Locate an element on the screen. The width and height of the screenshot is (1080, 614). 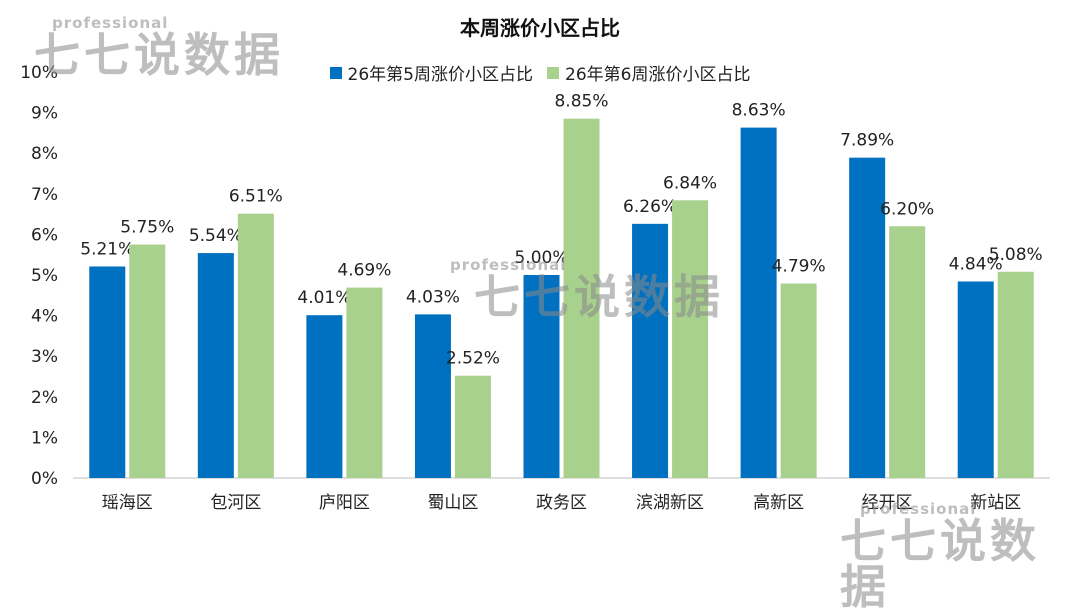
legend-label-week6: 26年第6周涨价小区占比 is located at coordinates (658, 75).